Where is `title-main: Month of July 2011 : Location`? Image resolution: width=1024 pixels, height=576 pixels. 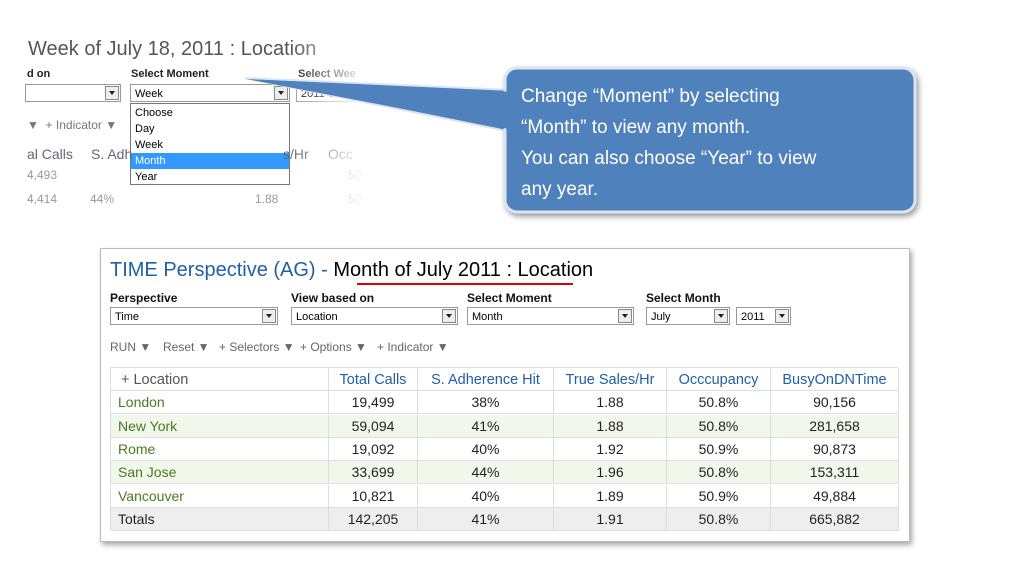 title-main: Month of July 2011 : Location is located at coordinates (463, 270).